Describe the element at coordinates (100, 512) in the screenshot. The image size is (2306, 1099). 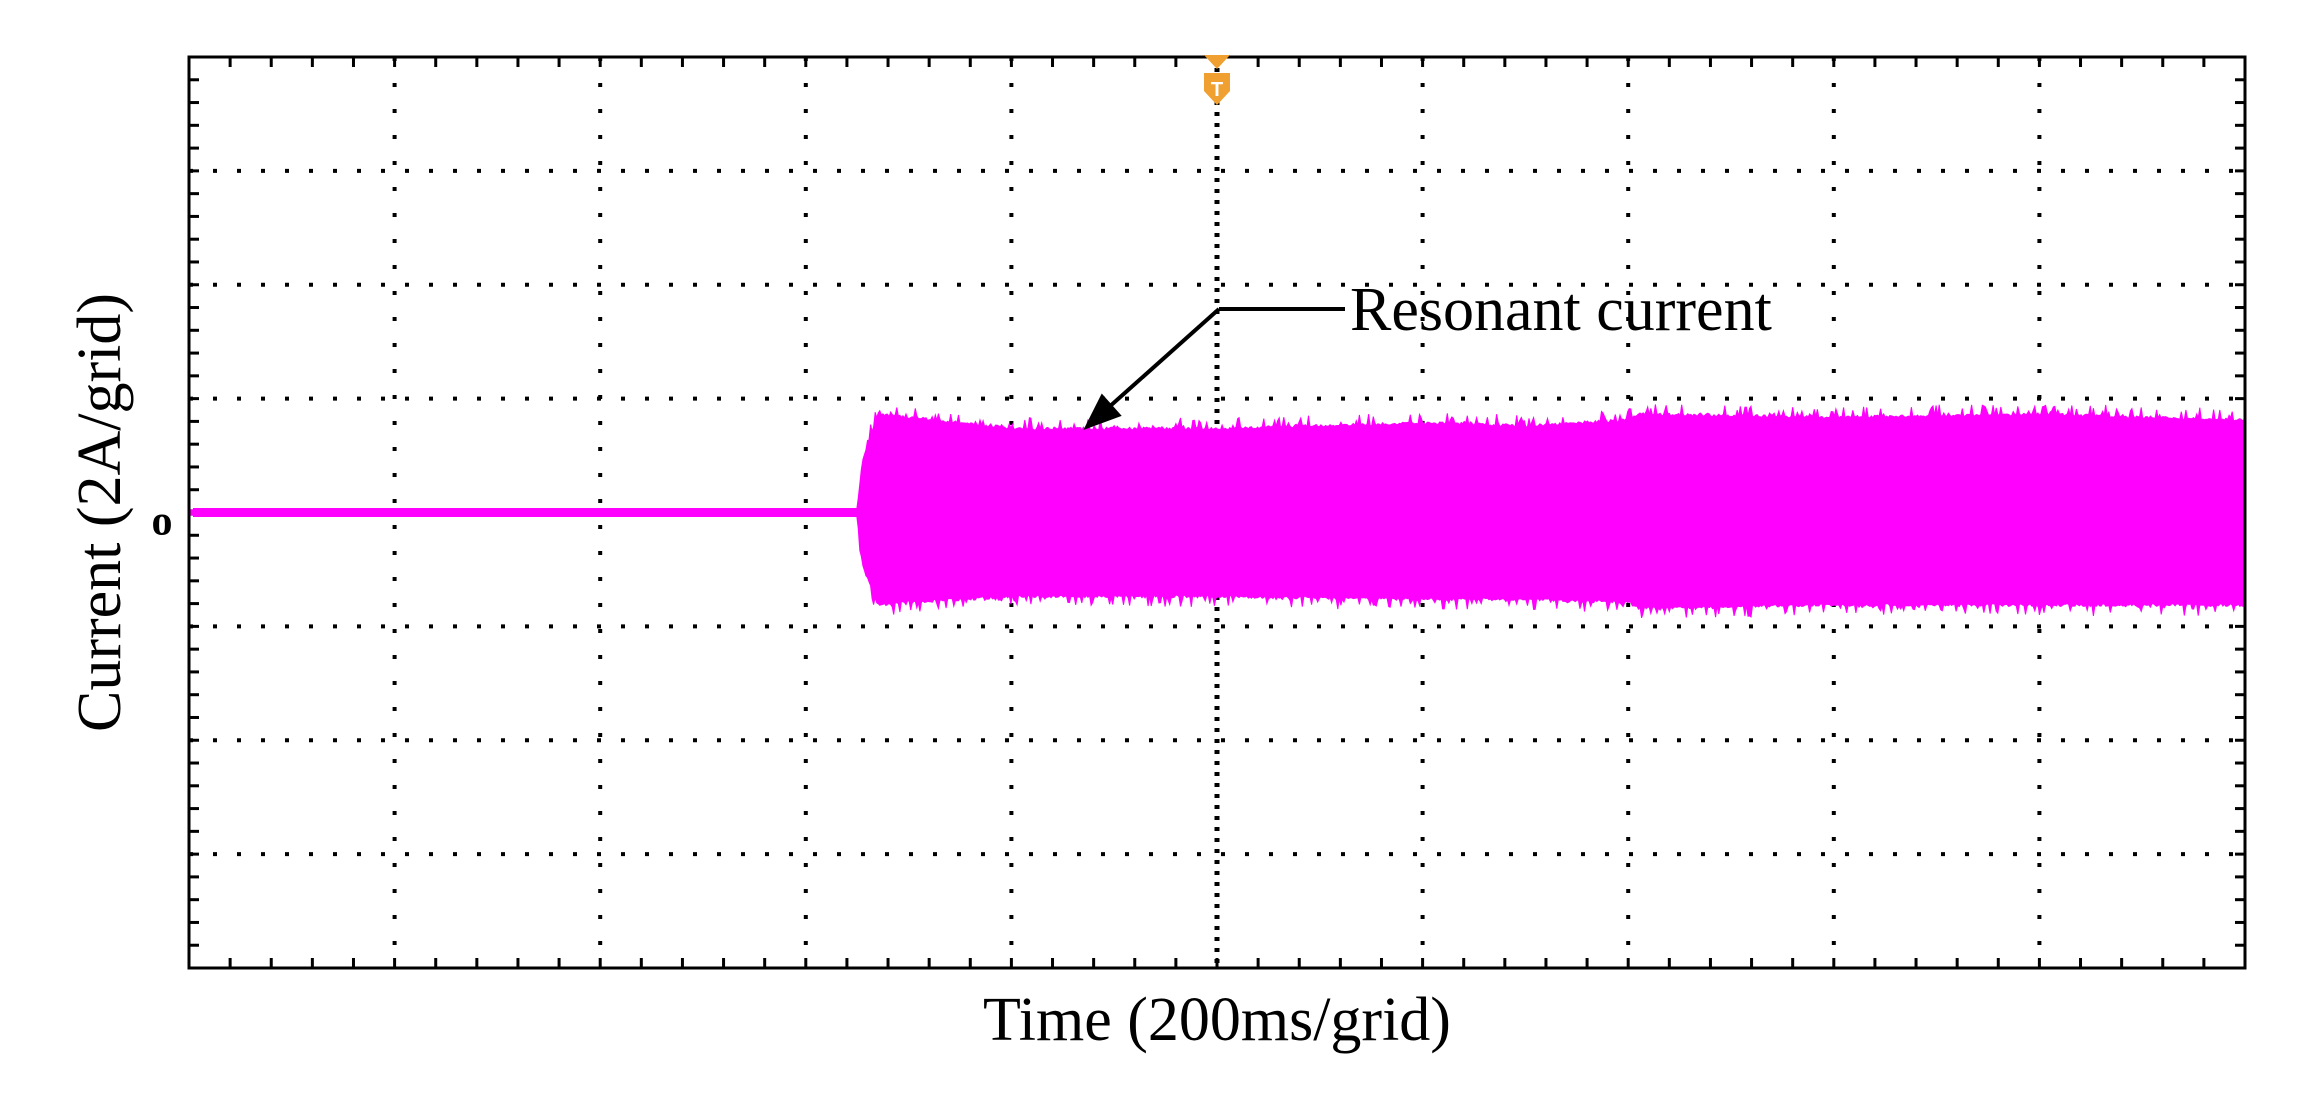
I see `y-axis-label: Current (2A/grid)` at that location.